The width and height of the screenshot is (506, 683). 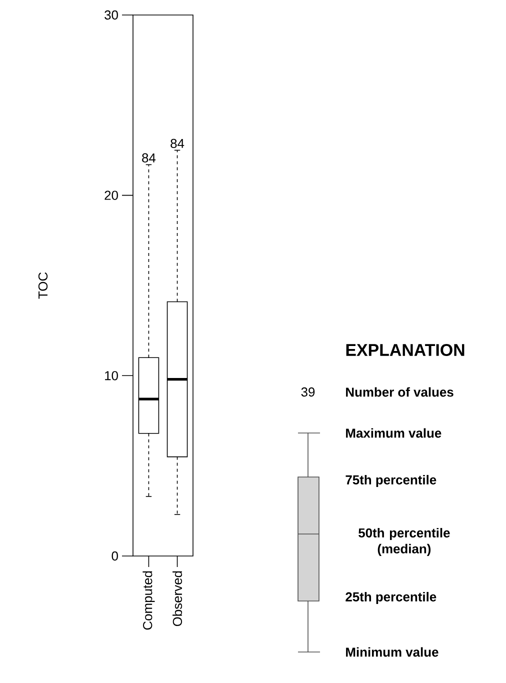 I want to click on text: Number of values, so click(x=400, y=392).